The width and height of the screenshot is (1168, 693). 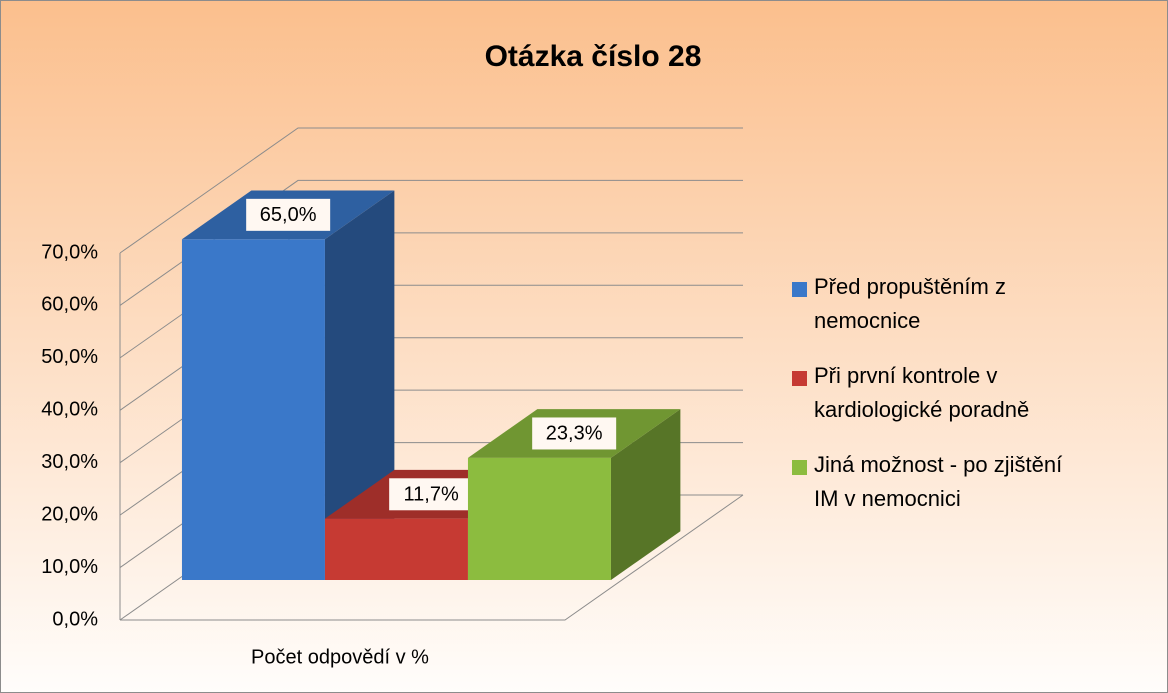 I want to click on floor-edge, so click(x=432, y=557).